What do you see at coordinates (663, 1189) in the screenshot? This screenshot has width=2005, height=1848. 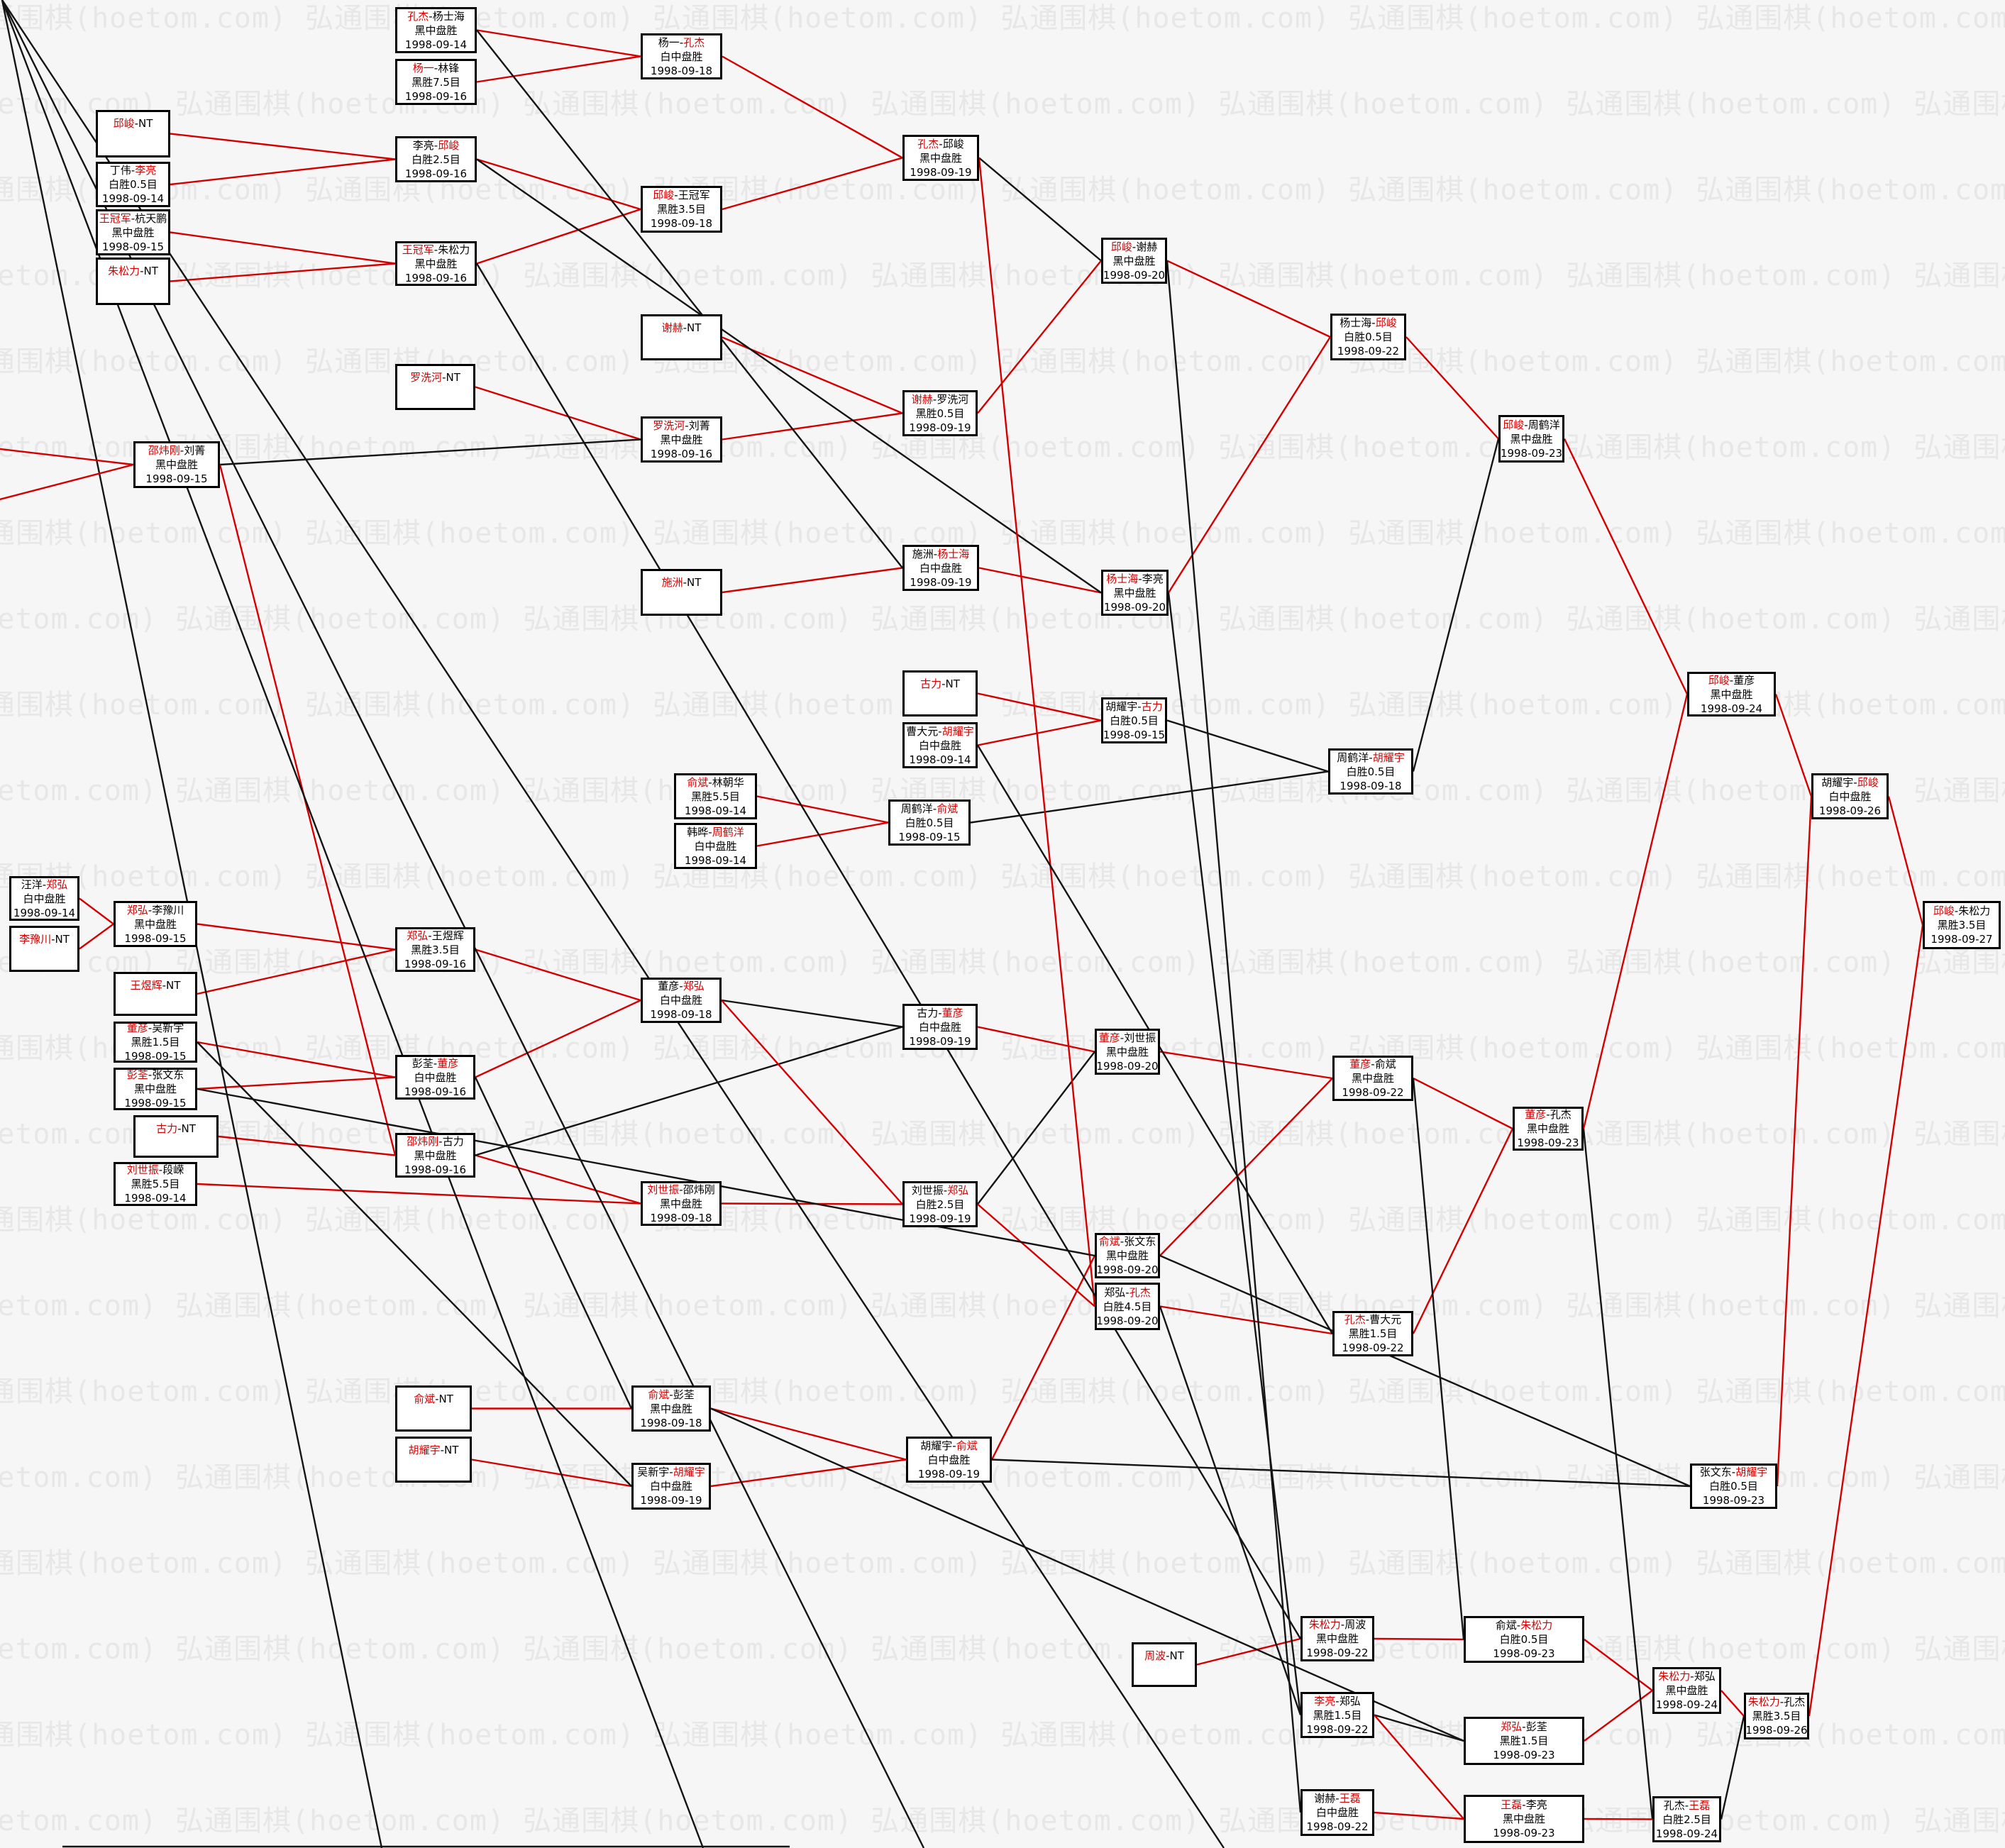 I see `player-name: 刘世振` at bounding box center [663, 1189].